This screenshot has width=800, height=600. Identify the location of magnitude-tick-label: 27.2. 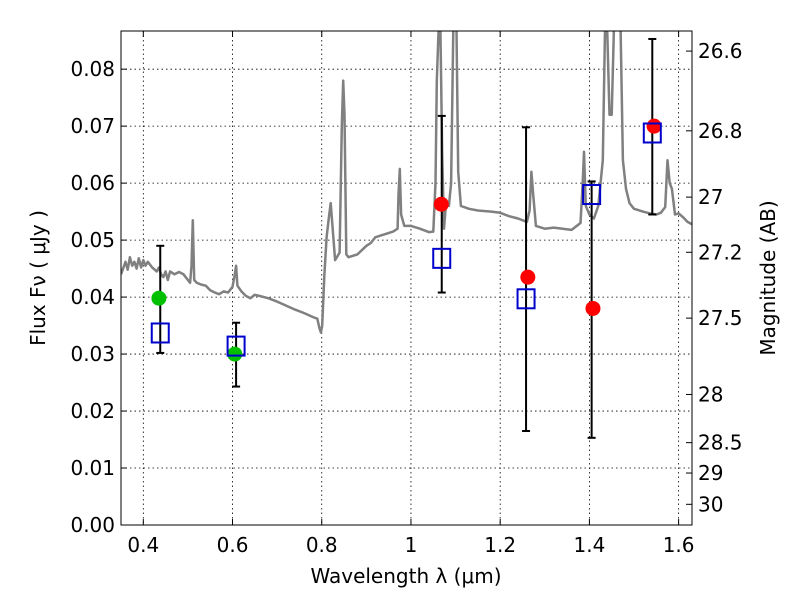
(720, 252).